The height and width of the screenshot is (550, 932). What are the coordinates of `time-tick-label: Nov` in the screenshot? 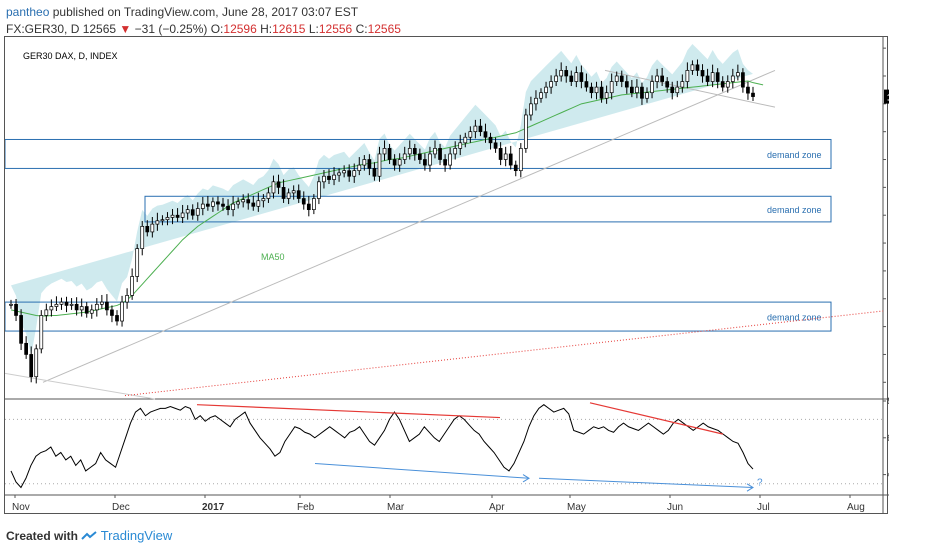 It's located at (21, 507).